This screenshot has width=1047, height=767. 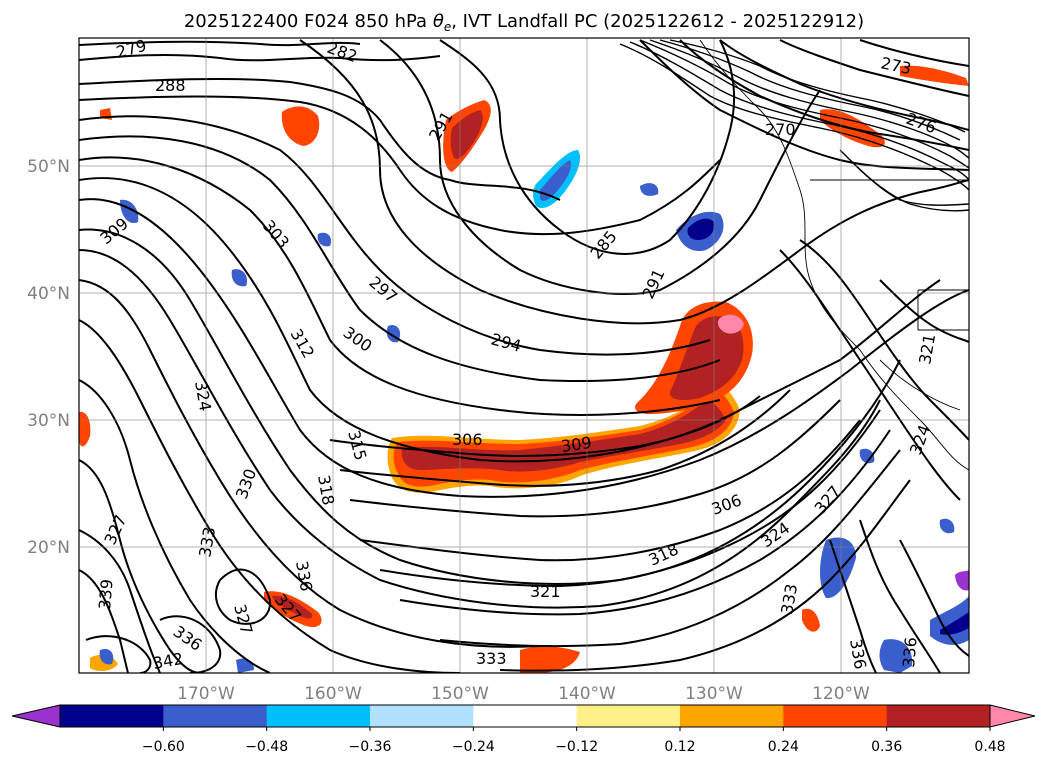 I want to click on lon-label-170w: 170°W, so click(x=206, y=694).